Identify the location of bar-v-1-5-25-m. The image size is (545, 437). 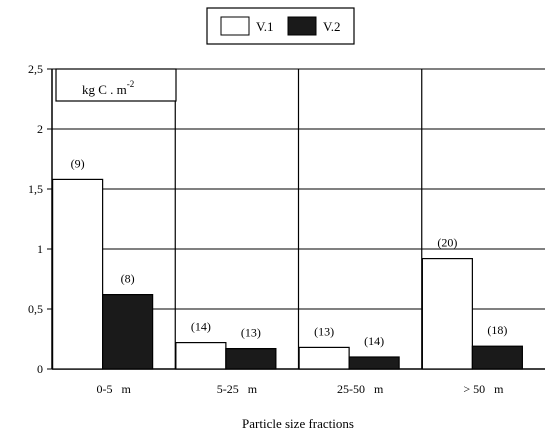
(201, 356).